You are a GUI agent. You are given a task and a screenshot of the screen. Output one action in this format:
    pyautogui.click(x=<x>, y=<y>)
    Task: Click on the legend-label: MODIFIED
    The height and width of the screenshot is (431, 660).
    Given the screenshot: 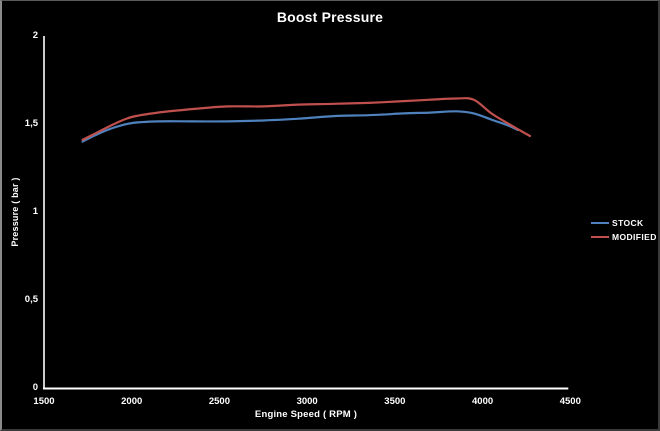 What is the action you would take?
    pyautogui.click(x=634, y=237)
    